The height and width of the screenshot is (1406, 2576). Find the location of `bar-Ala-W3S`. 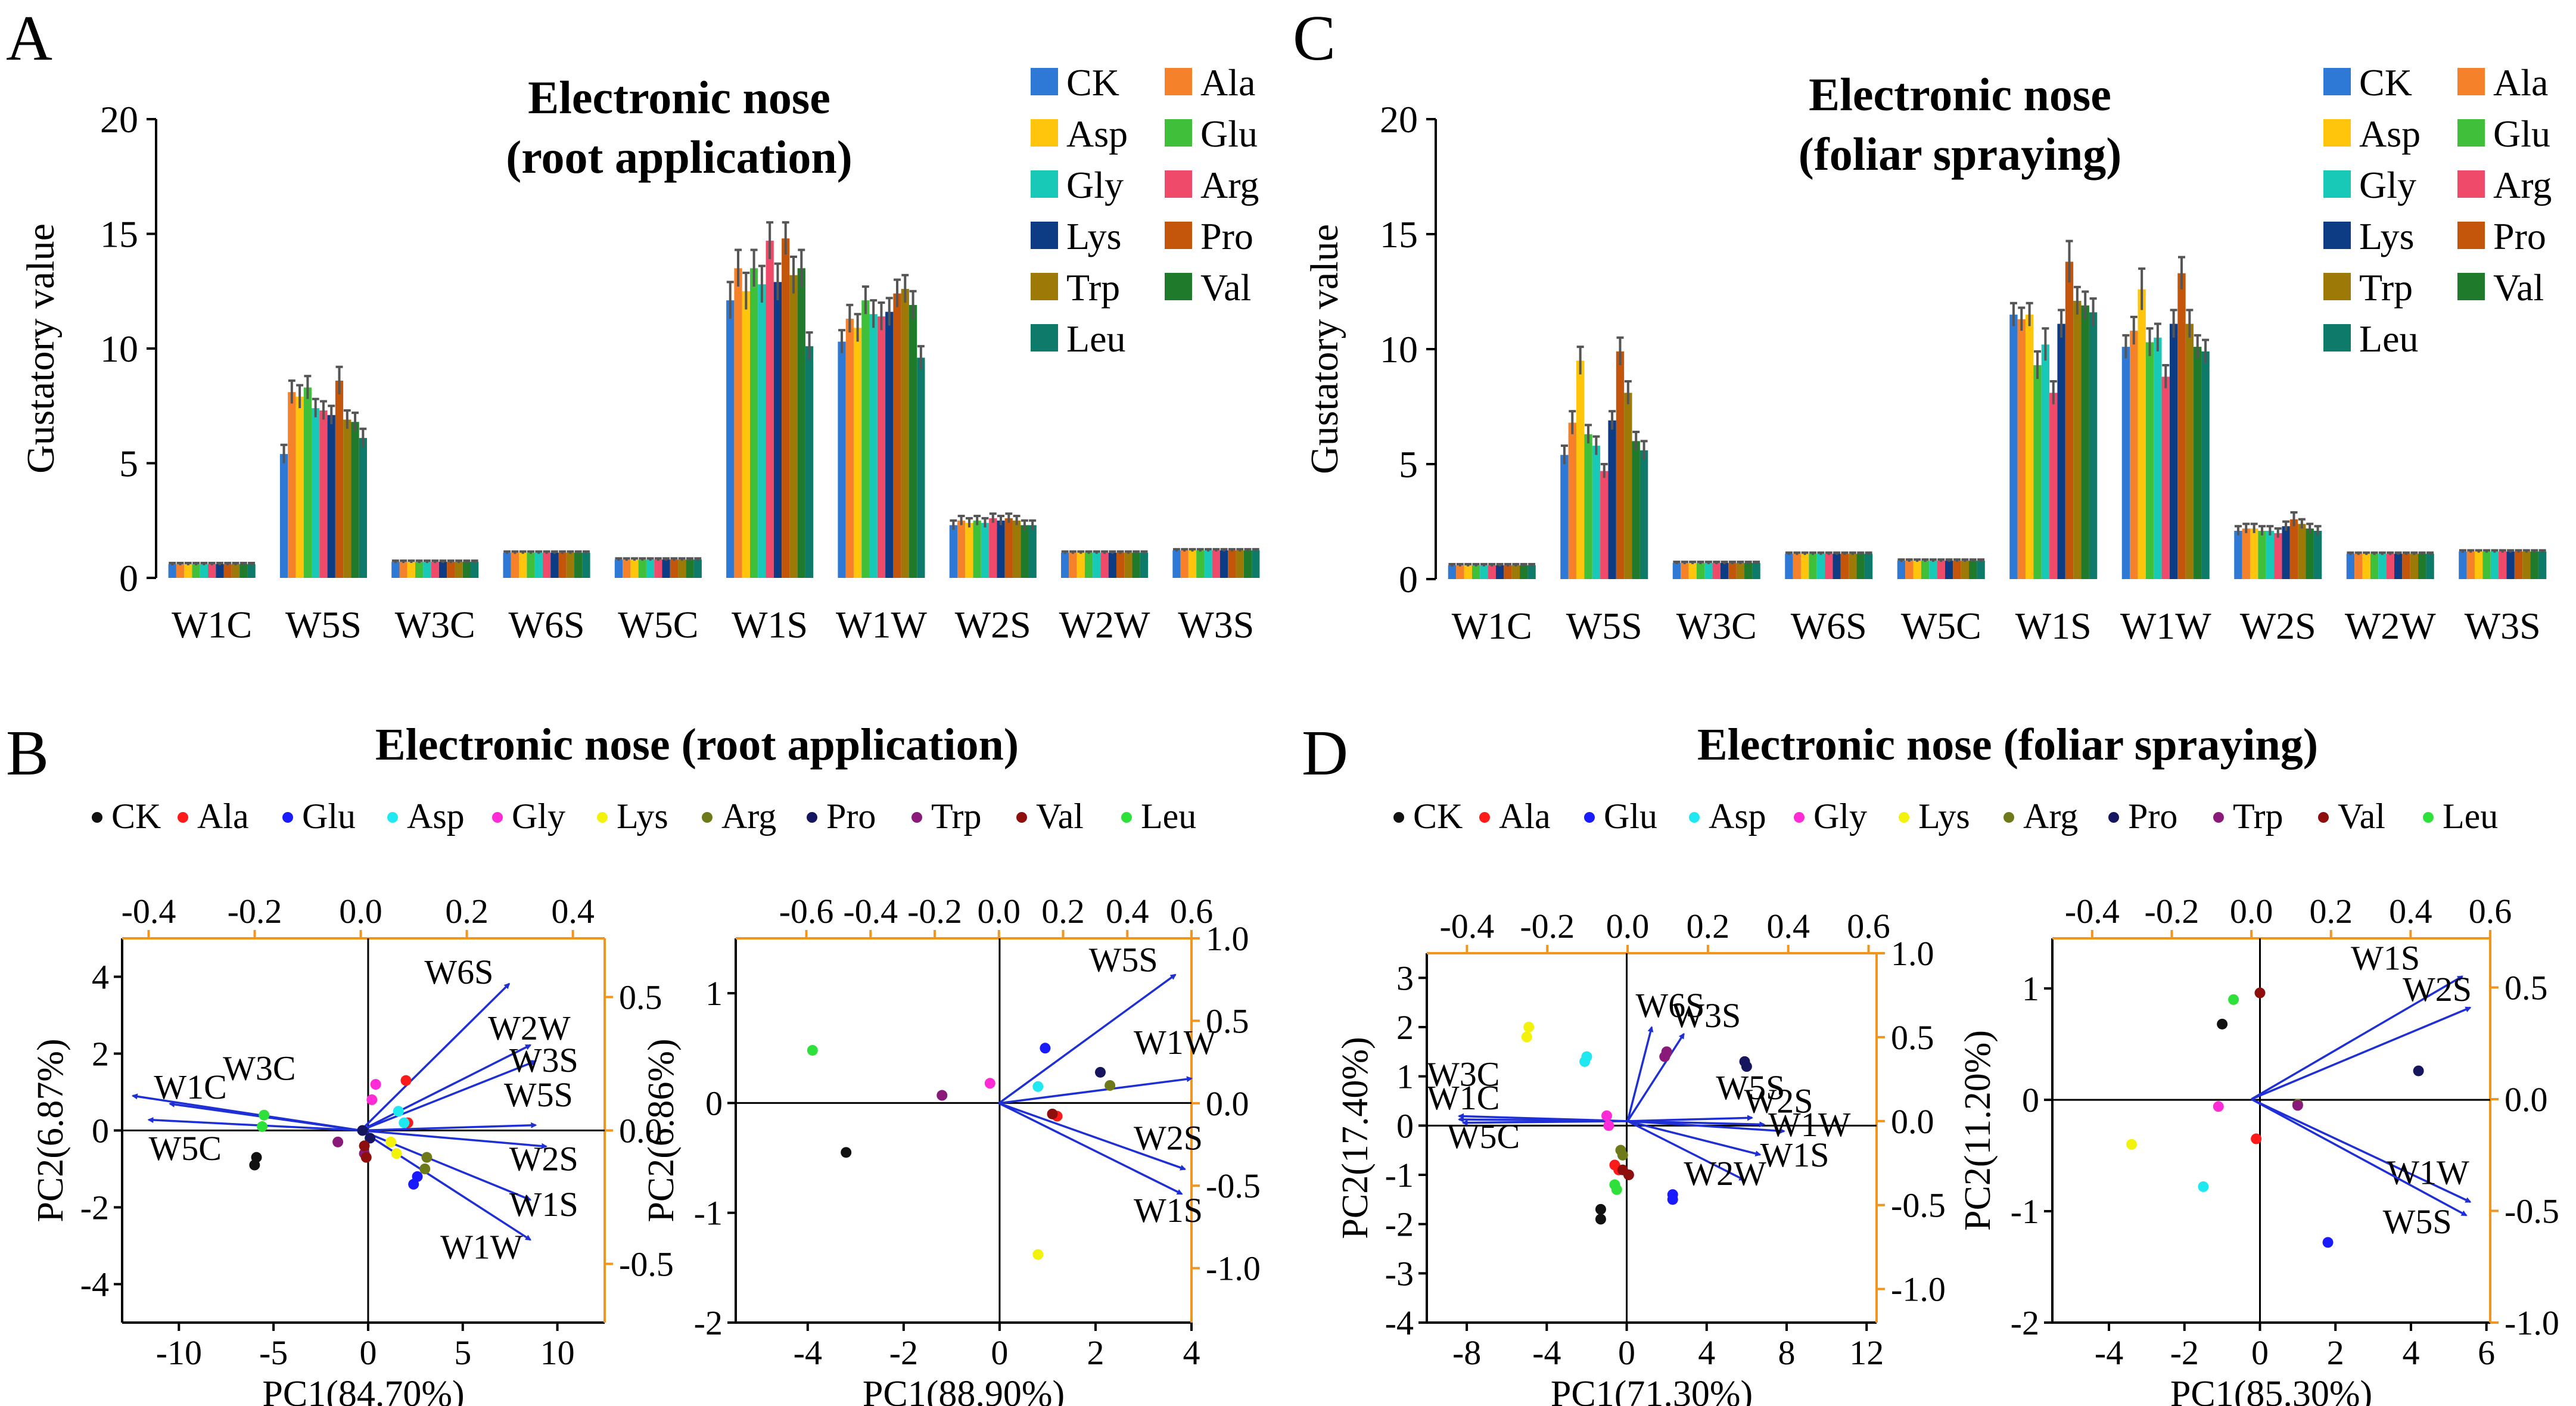

bar-Ala-W3S is located at coordinates (1184, 564).